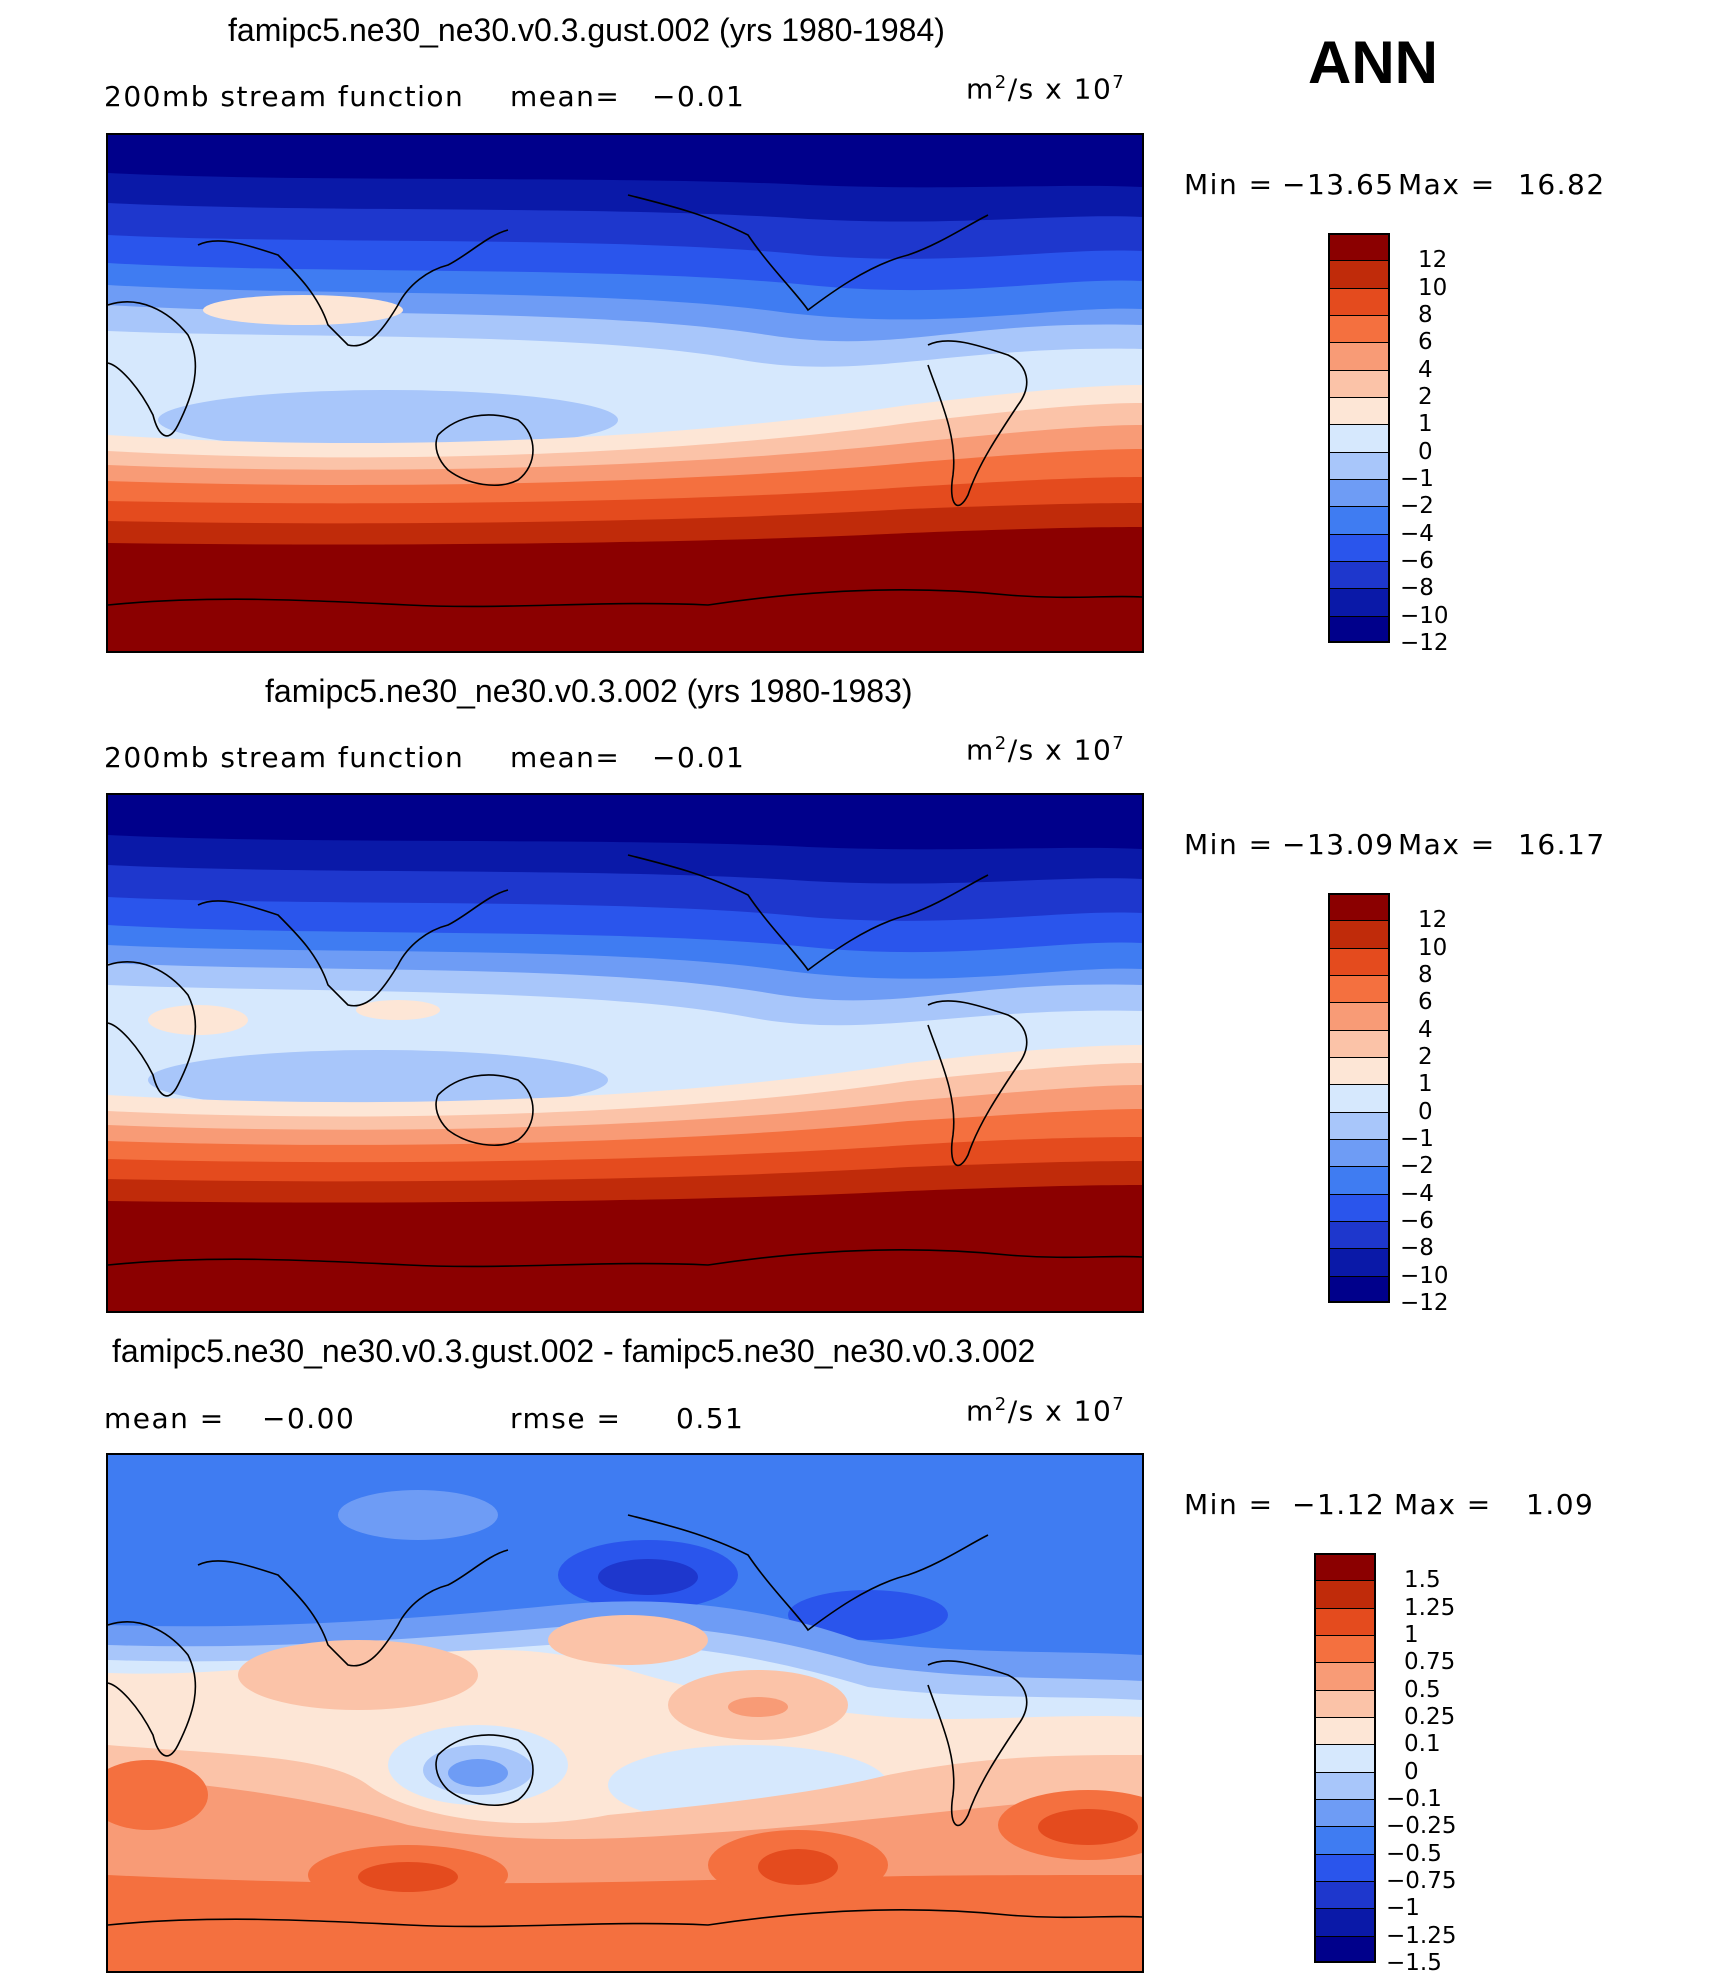 The height and width of the screenshot is (1979, 1710). I want to click on colorbar-tick-label: 10, so click(1433, 947).